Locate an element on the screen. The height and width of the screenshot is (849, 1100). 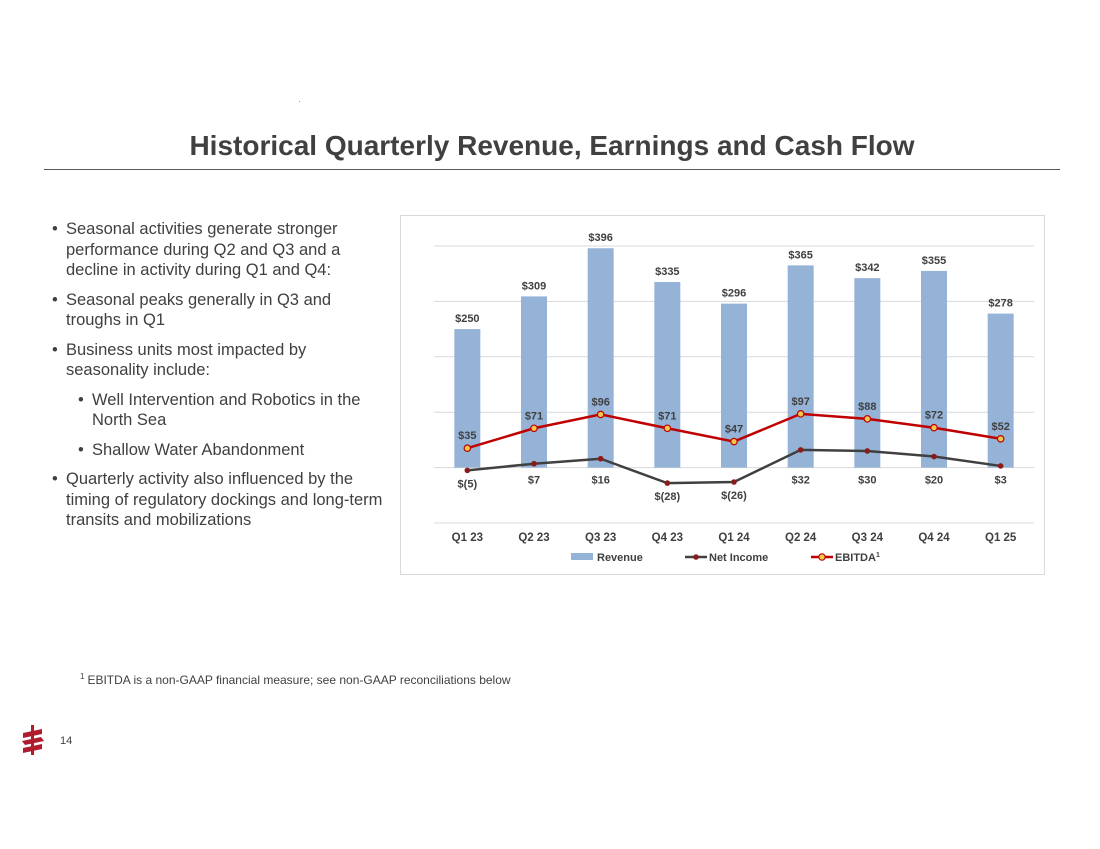
ebitda-data-label: $47 is located at coordinates (734, 430).